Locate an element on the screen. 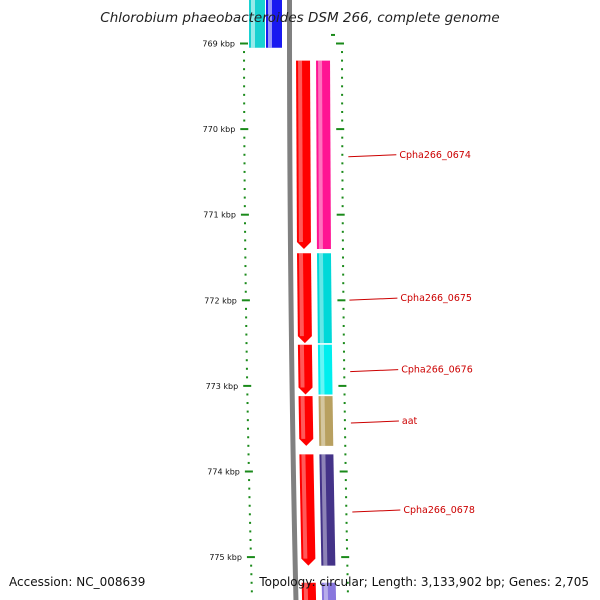 The width and height of the screenshot is (600, 600). gene-blocks is located at coordinates (293, 300).